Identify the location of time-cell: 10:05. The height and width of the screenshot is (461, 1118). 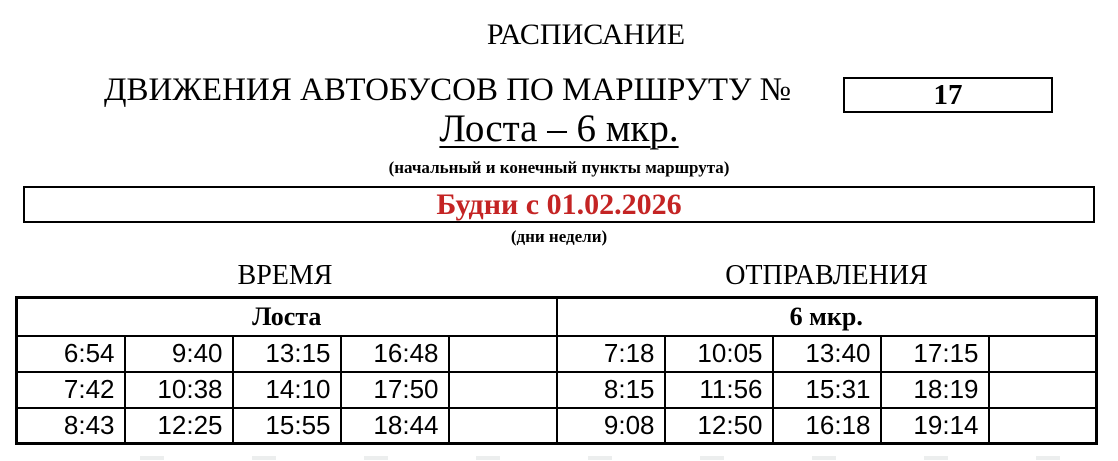
(718, 353).